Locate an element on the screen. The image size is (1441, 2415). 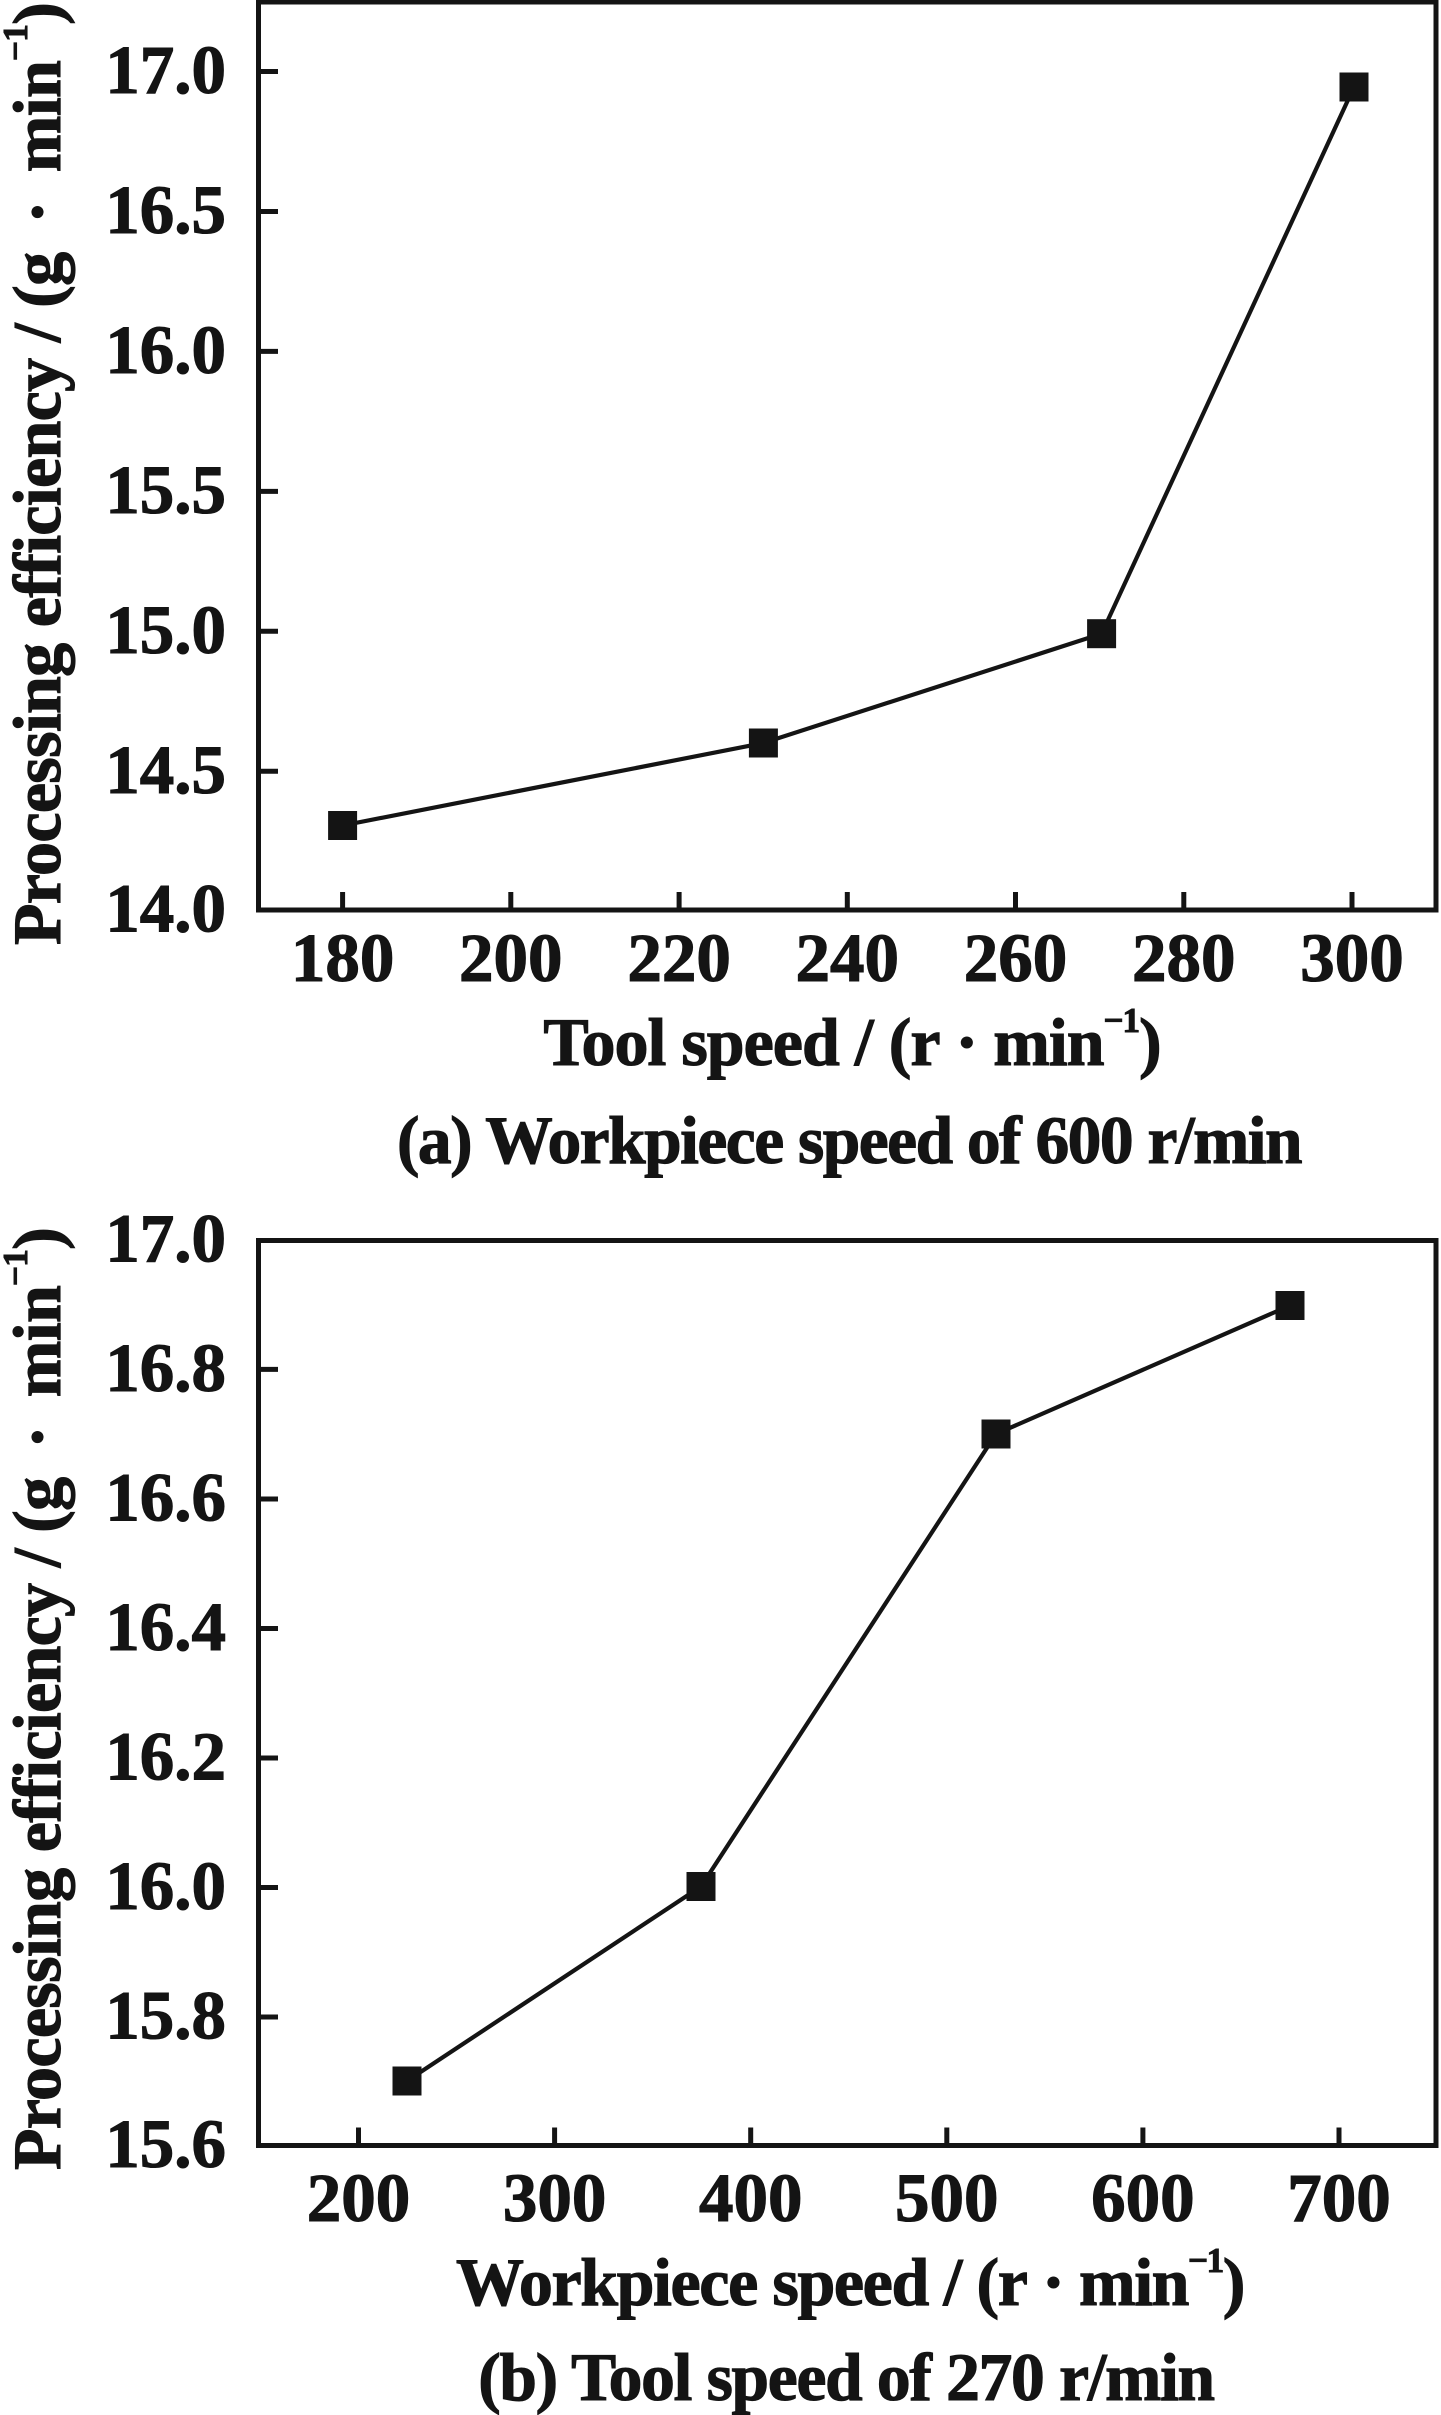
svg-text: 15.8 is located at coordinates (165, 2016).